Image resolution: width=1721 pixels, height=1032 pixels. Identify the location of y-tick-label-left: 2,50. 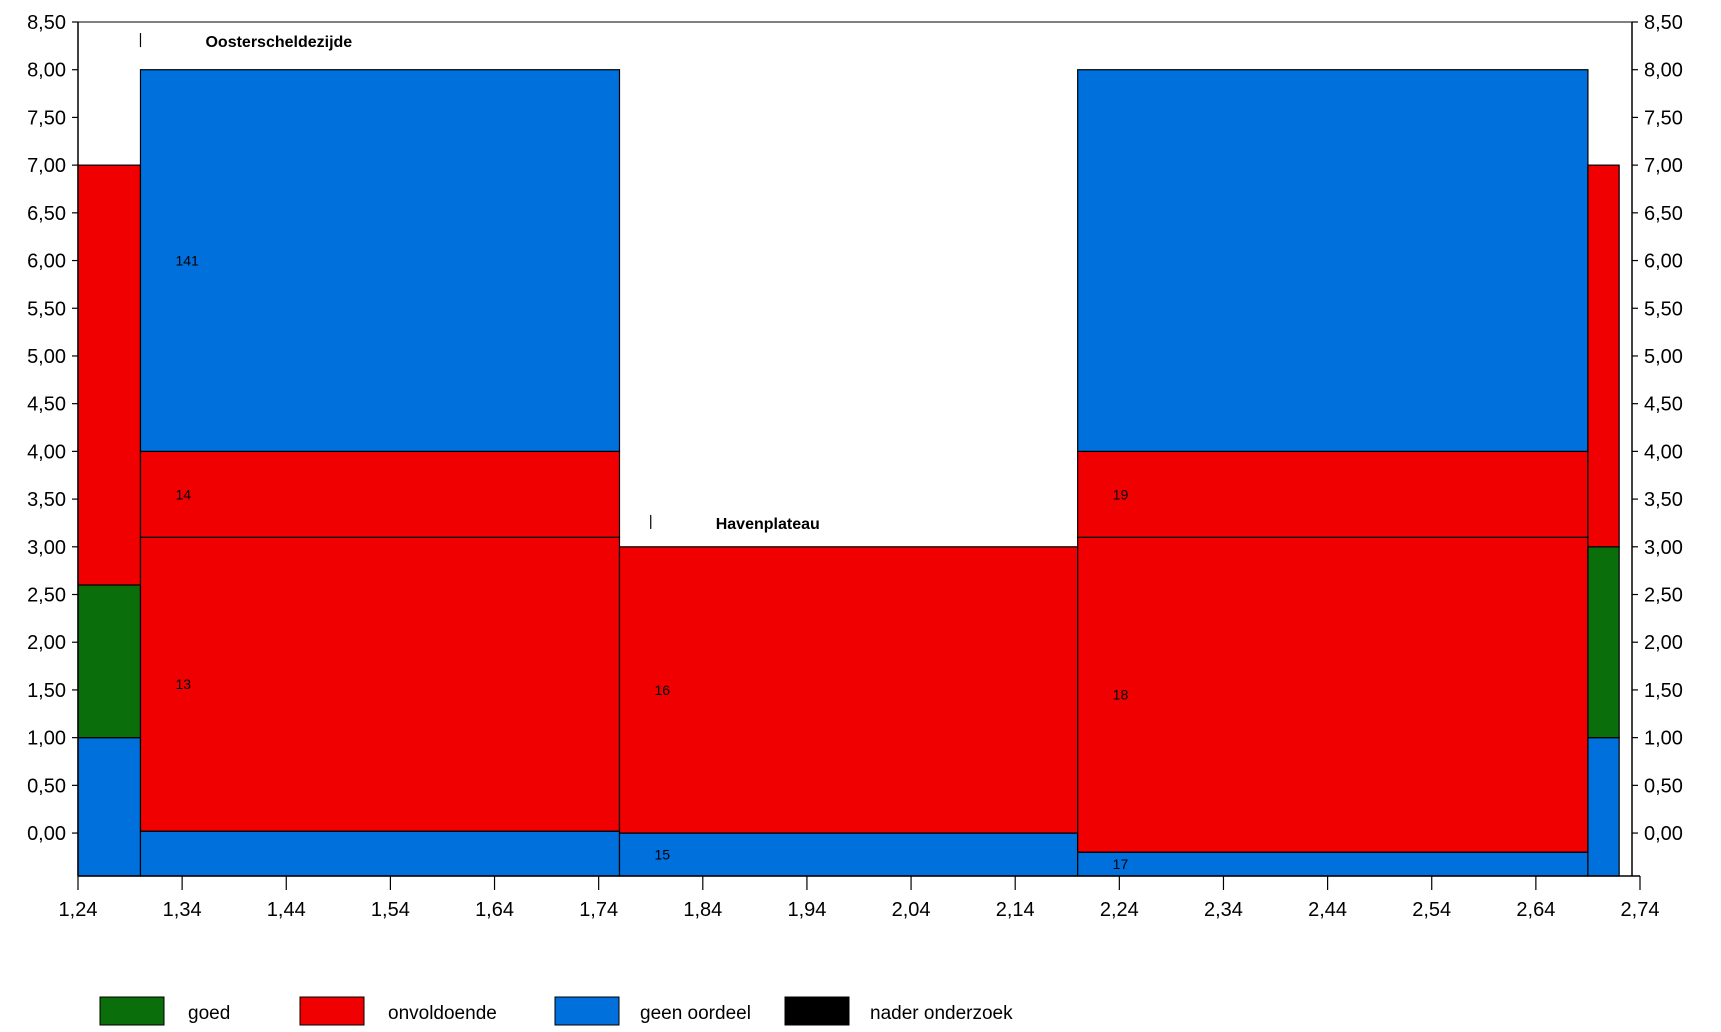
(46, 596).